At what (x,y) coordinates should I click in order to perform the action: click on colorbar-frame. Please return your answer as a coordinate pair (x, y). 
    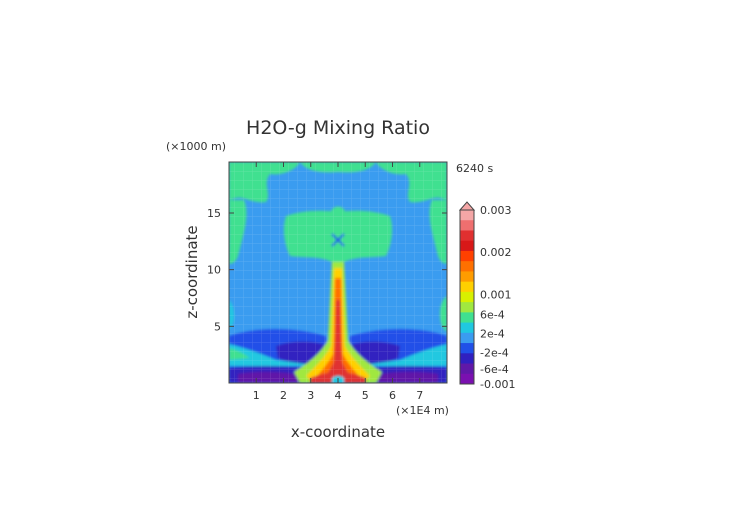
    Looking at the image, I should click on (467, 297).